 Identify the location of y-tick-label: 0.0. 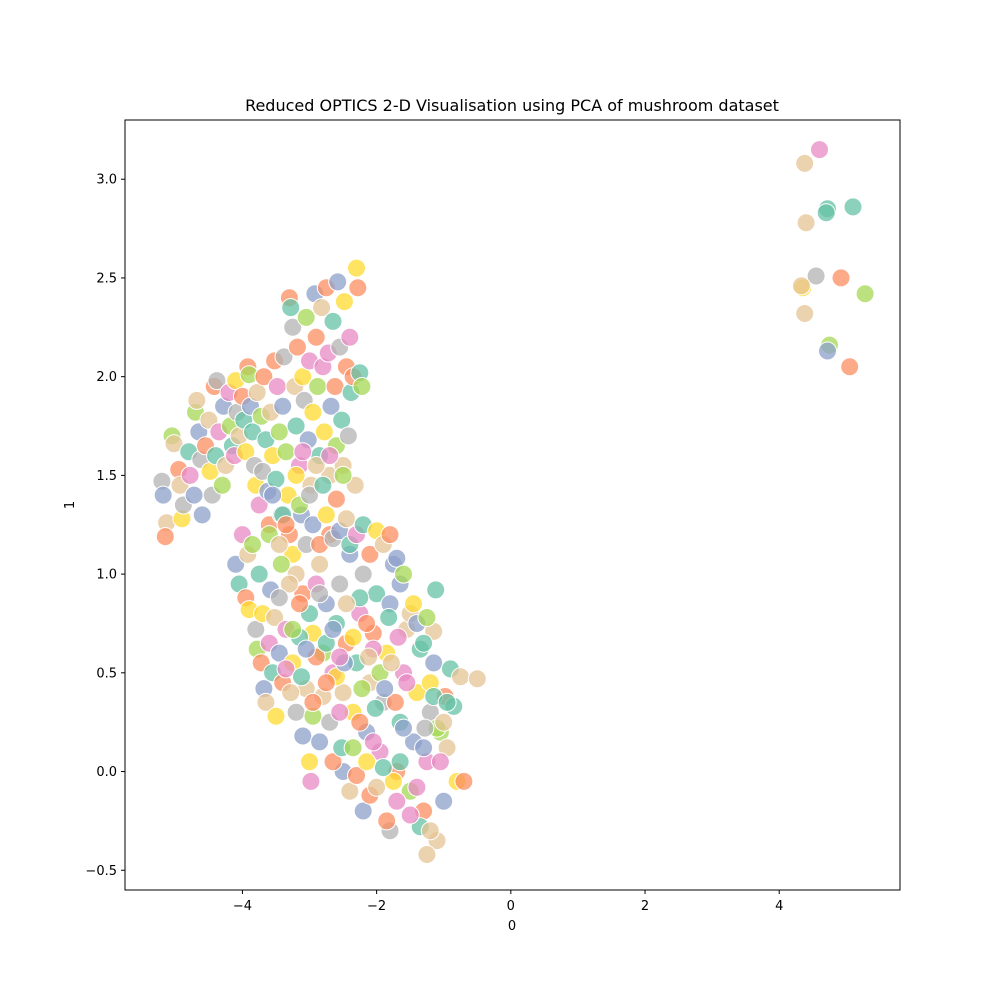
(106, 772).